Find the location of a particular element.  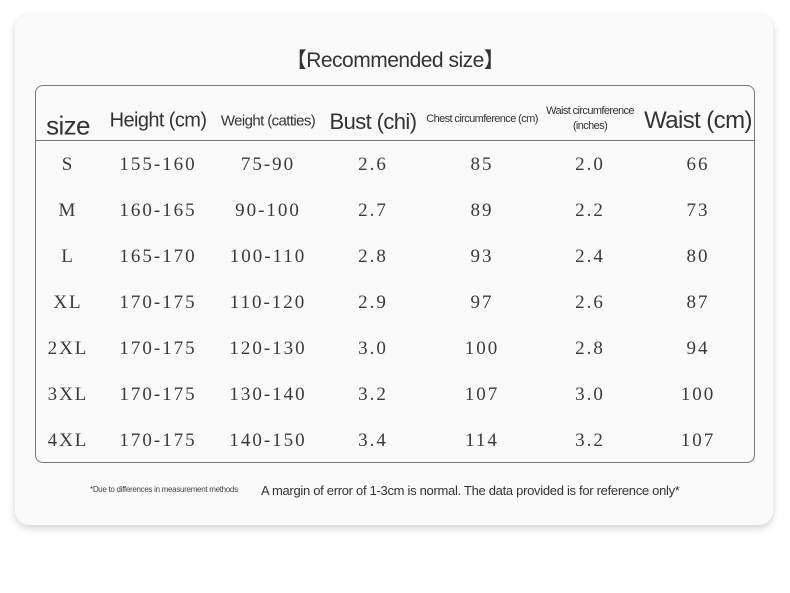

header-divider is located at coordinates (395, 140).